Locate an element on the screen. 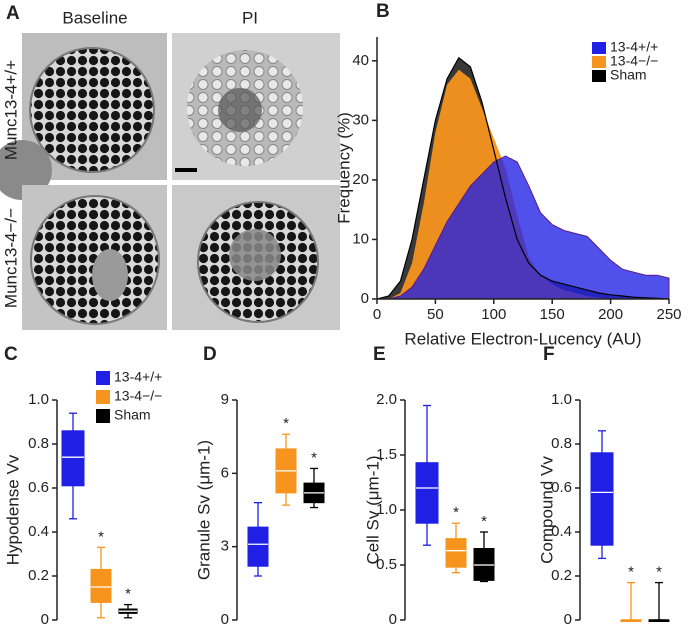 The image size is (693, 627). area is located at coordinates (523, 227).